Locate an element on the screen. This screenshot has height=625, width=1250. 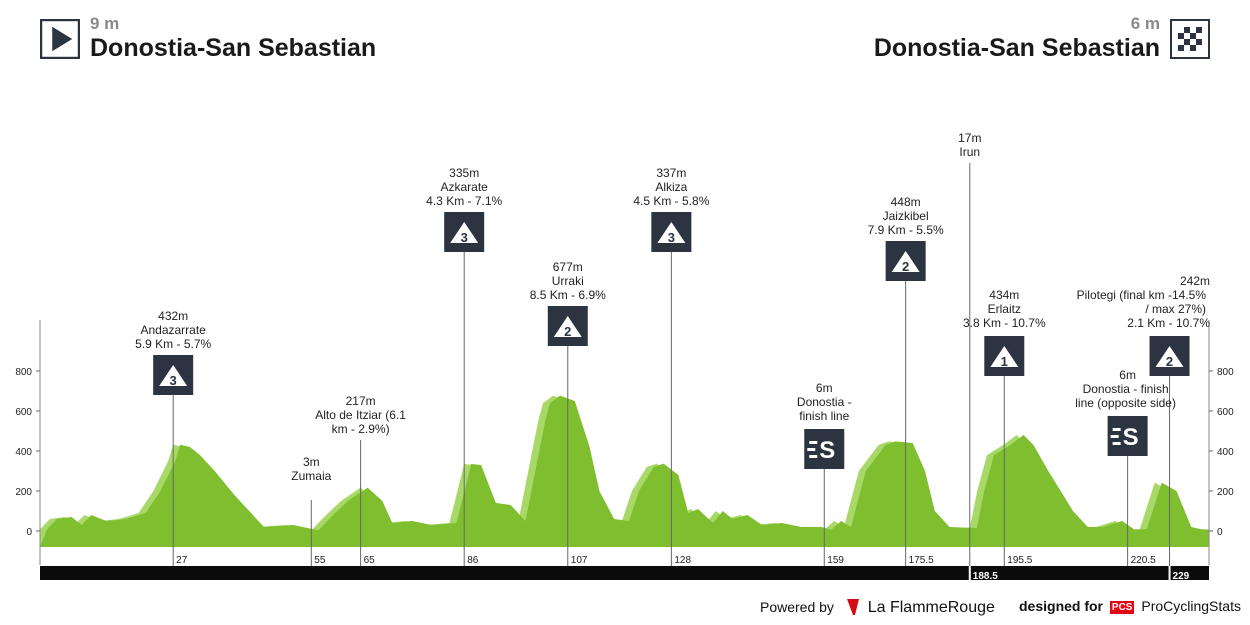
checkered-flag-icon is located at coordinates (1190, 39).